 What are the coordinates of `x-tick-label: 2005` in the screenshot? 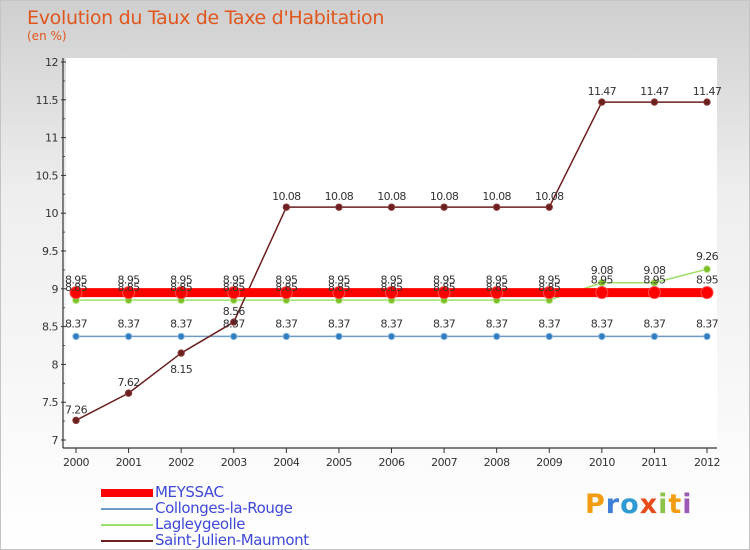 It's located at (339, 462).